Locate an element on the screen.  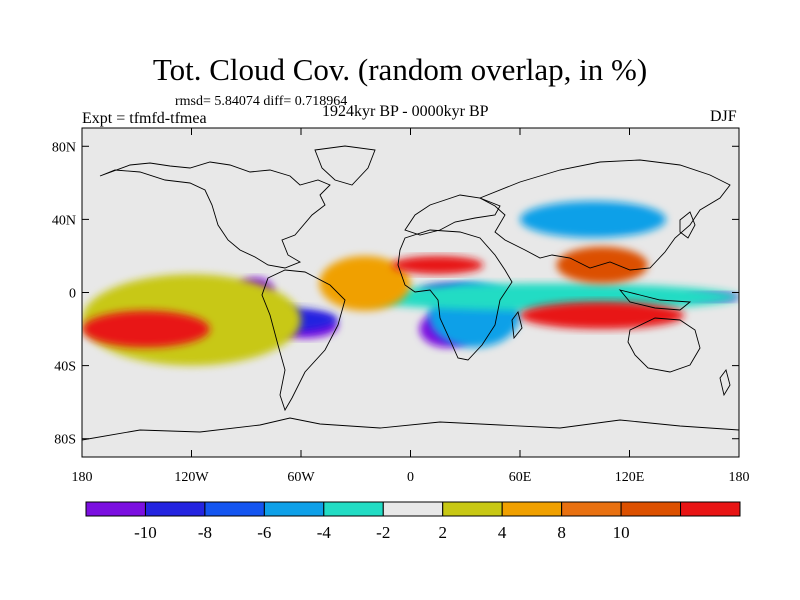
coast-north-america is located at coordinates (215, 215).